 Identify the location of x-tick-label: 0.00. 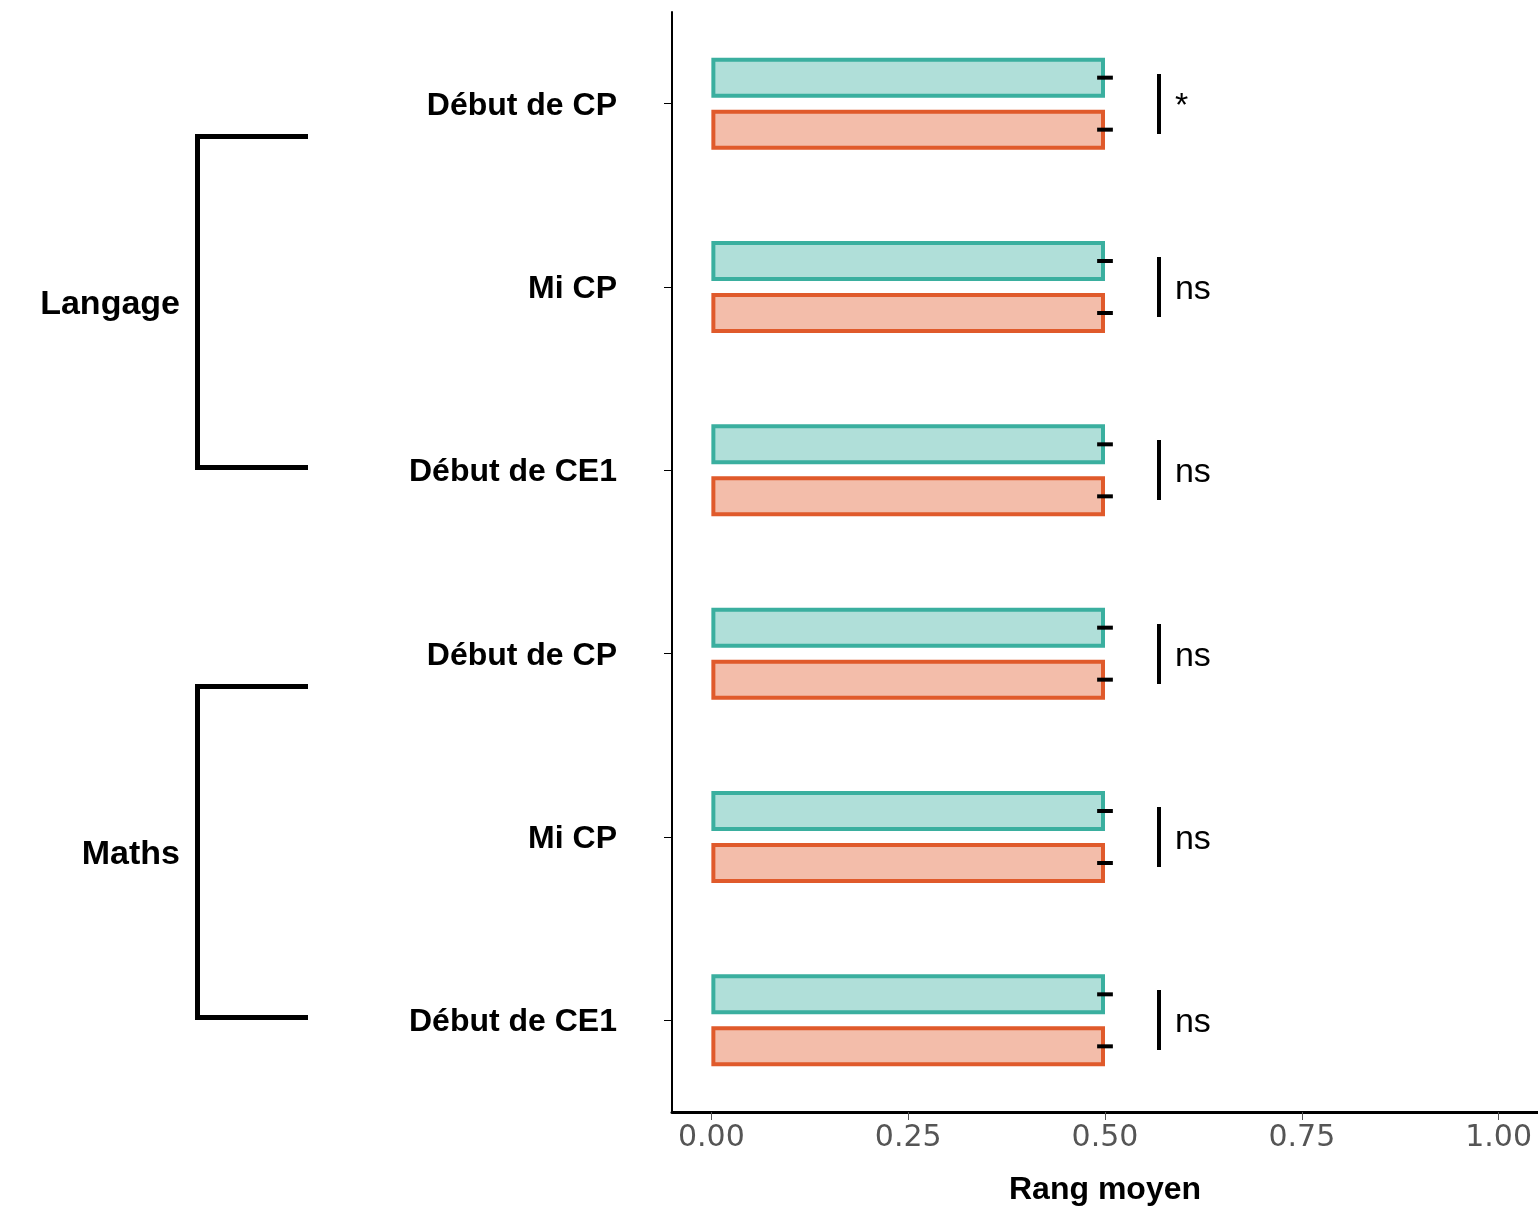
(711, 1135).